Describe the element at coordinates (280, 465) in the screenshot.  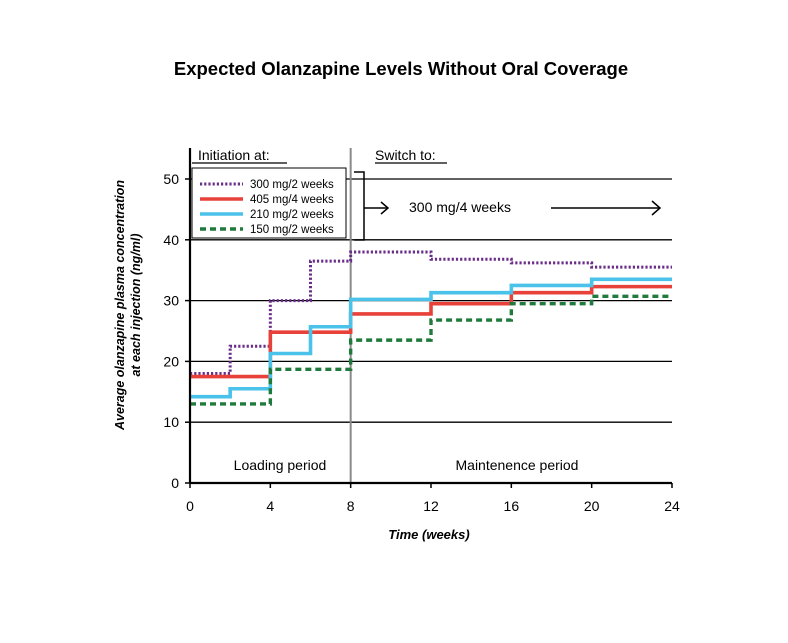
I see `annotation-loading-period: Loading period` at that location.